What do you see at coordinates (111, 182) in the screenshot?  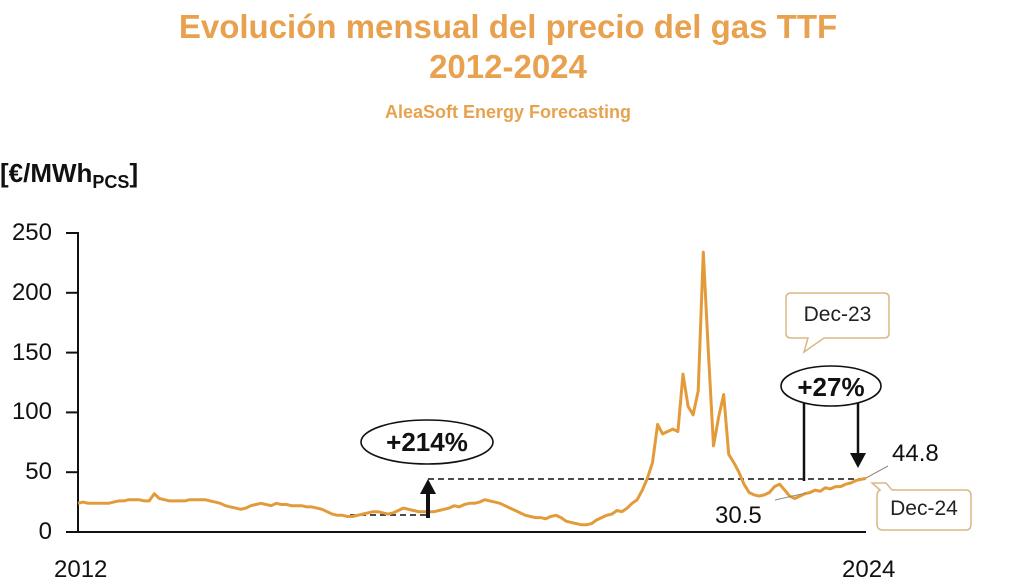 I see `y-axis-unit-subscript: PCS` at bounding box center [111, 182].